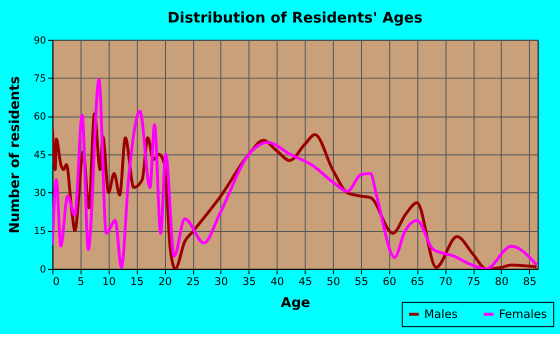 This screenshot has height=353, width=560. What do you see at coordinates (40, 193) in the screenshot?
I see `y-tick-label: 30` at bounding box center [40, 193].